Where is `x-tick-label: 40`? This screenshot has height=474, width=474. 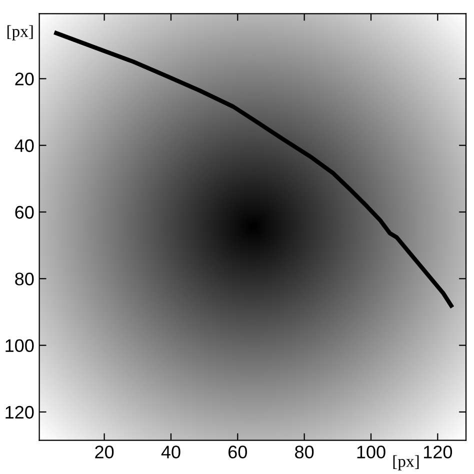
x-tick-label: 40 is located at coordinates (170, 452).